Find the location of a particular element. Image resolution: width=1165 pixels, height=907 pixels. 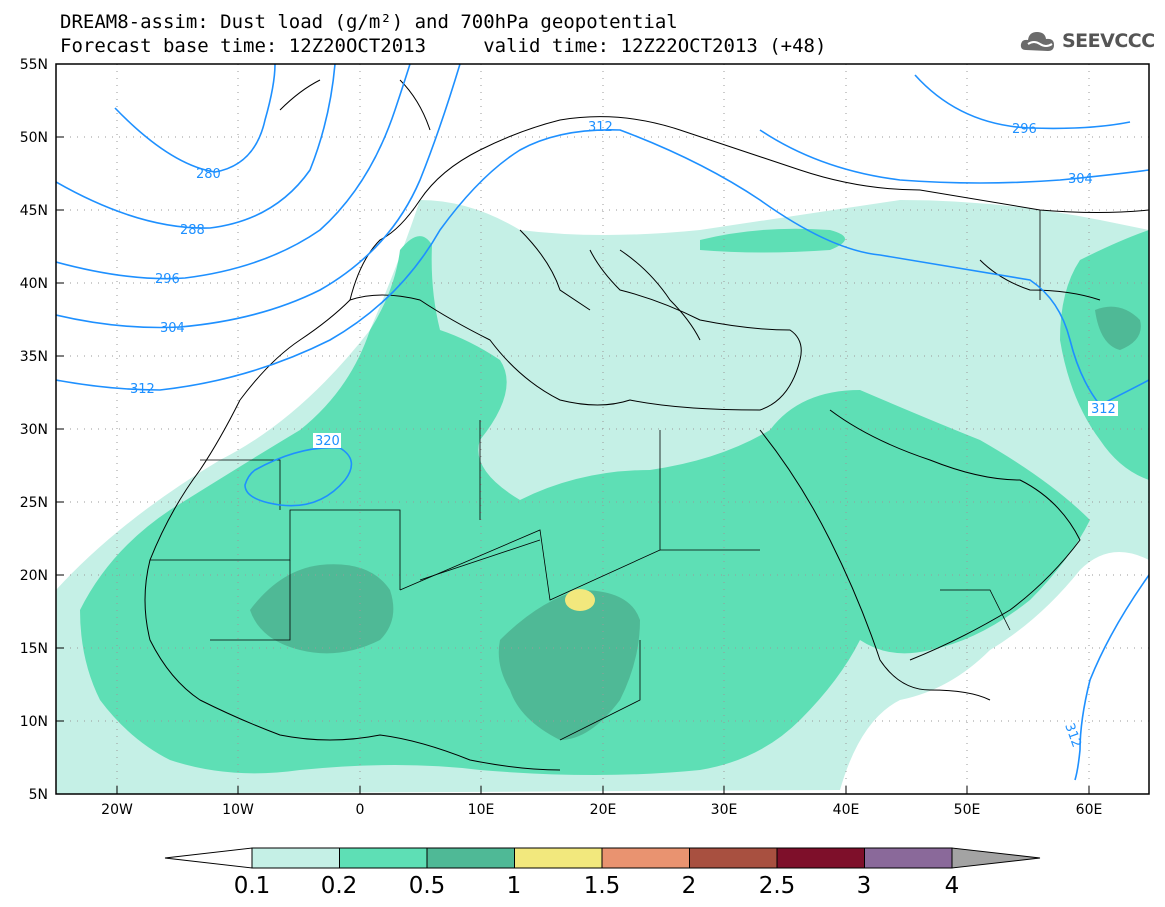

colorbar-swatches is located at coordinates (602, 858).